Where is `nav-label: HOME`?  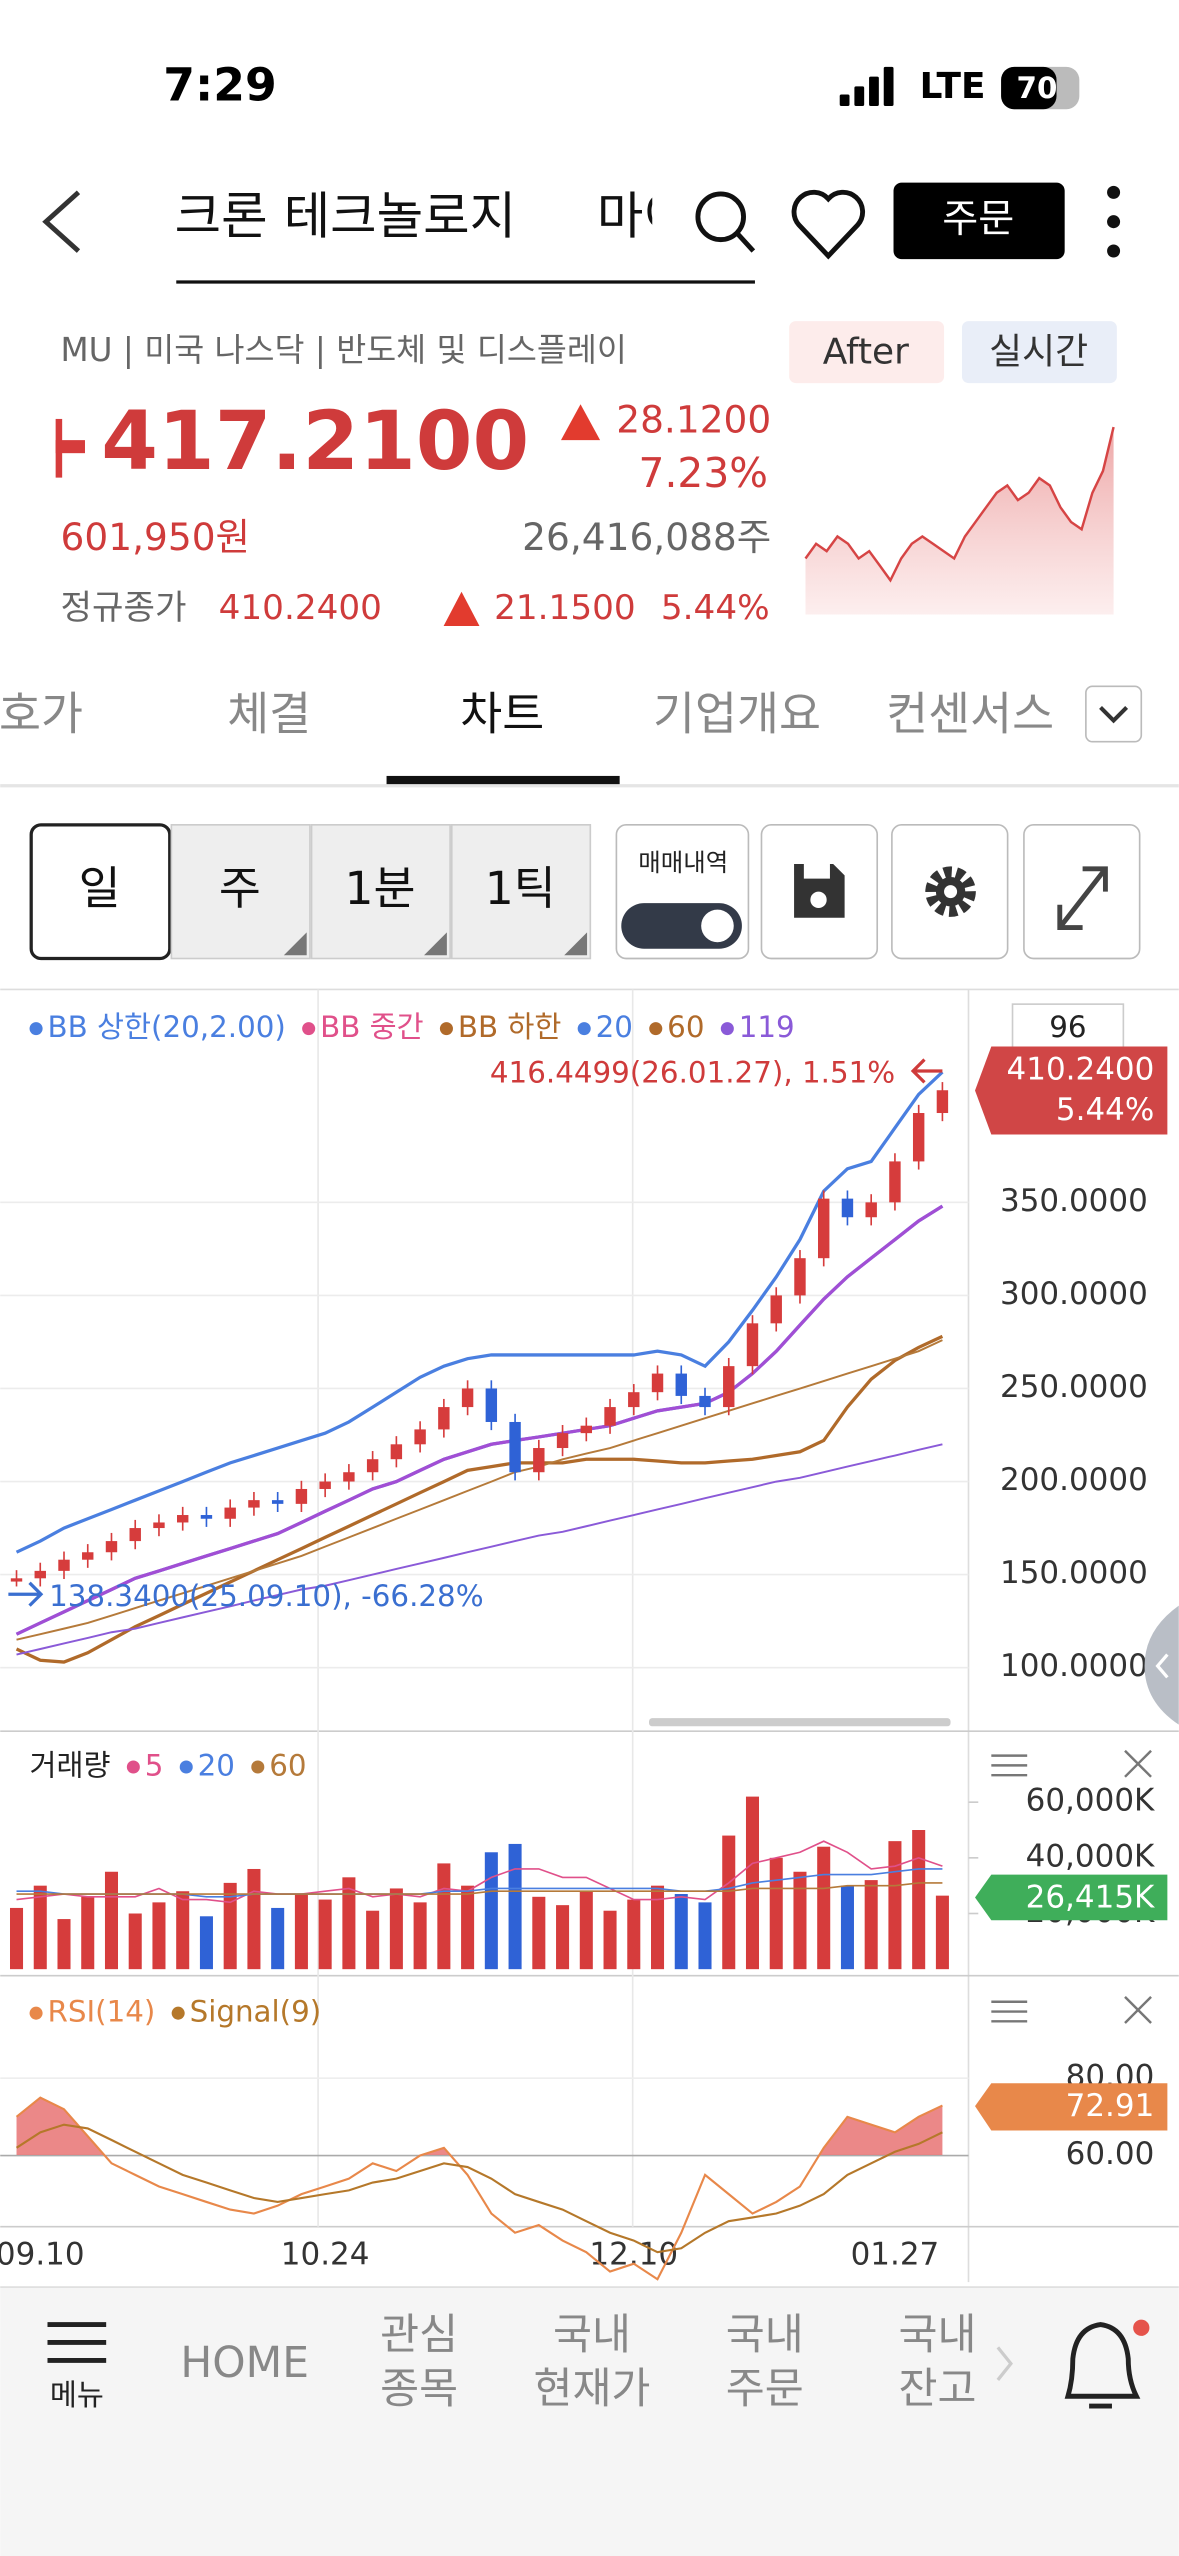 nav-label: HOME is located at coordinates (244, 2362).